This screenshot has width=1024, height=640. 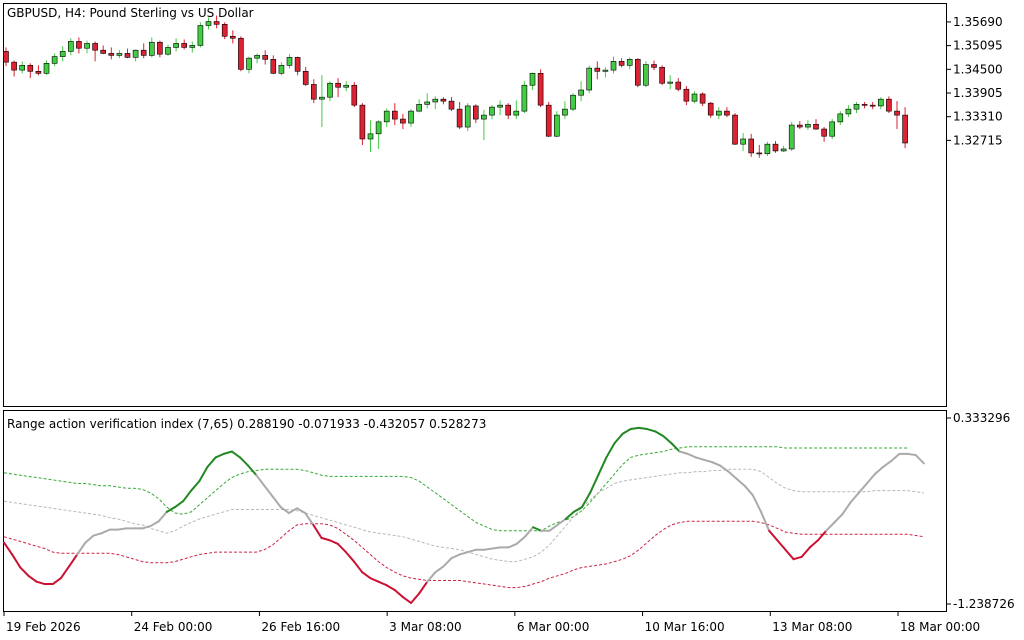 What do you see at coordinates (173, 627) in the screenshot?
I see `time-tick-label: 24 Feb 00:00` at bounding box center [173, 627].